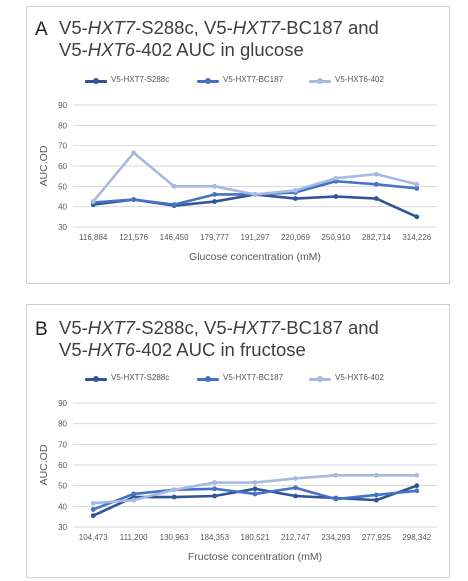 The width and height of the screenshot is (468, 581). Describe the element at coordinates (295, 237) in the screenshot. I see `x-tick-label: 220,069` at that location.